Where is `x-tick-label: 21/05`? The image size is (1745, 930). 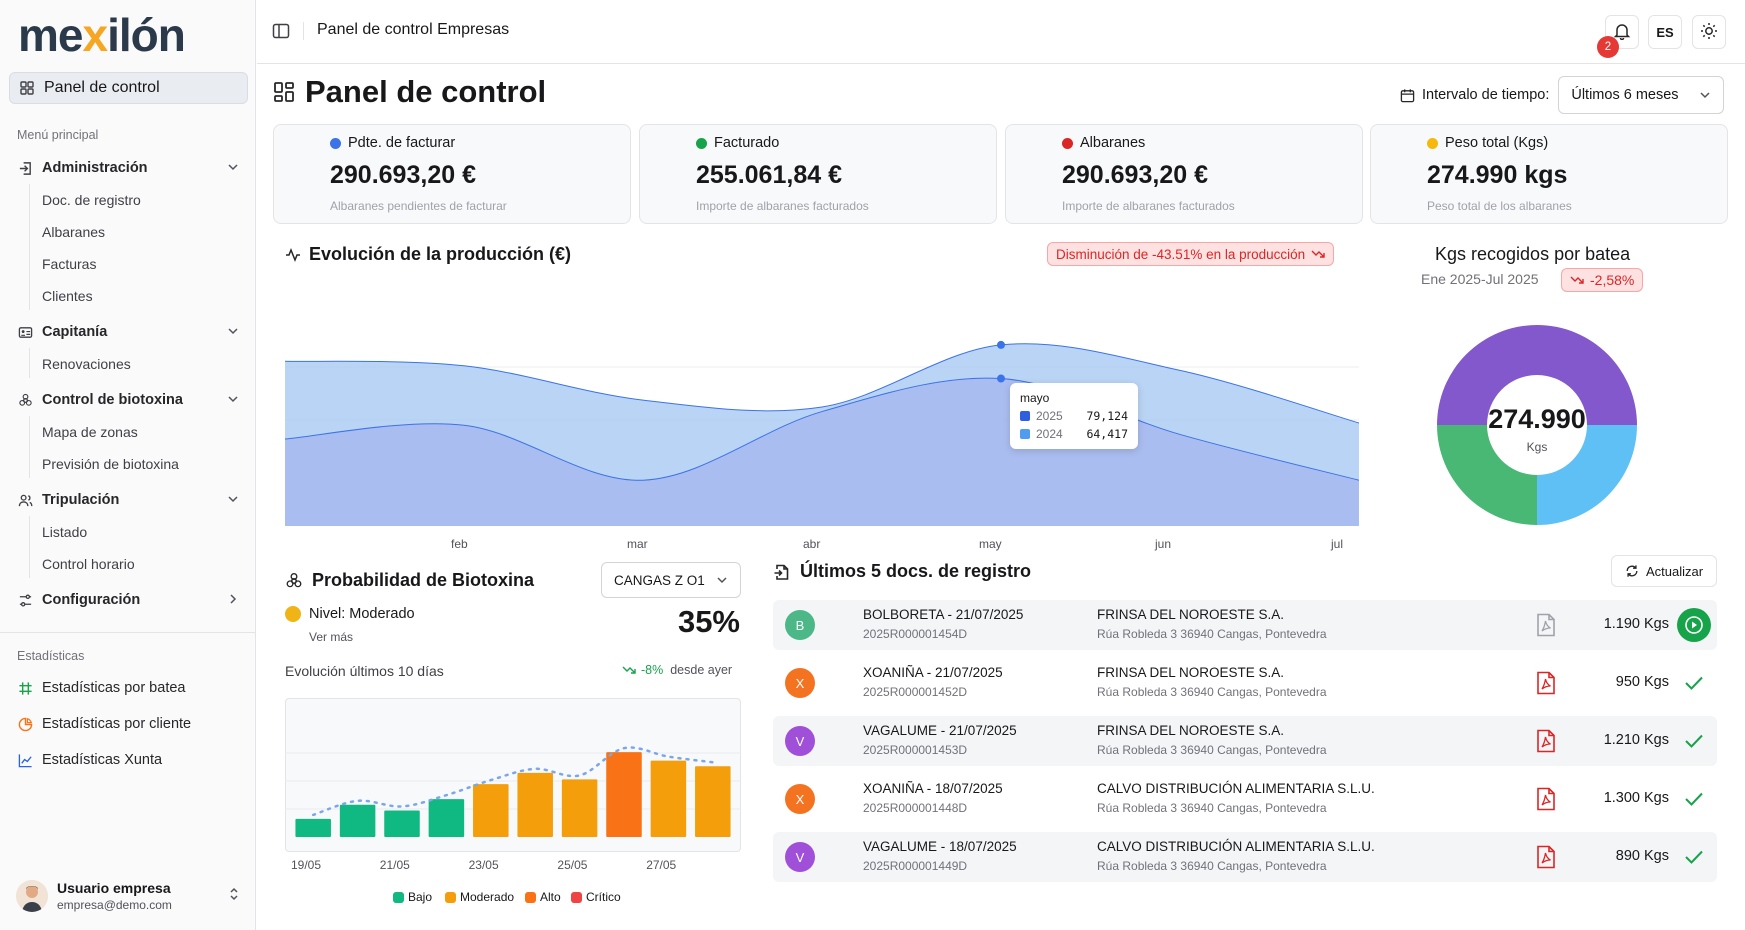
x-tick-label: 21/05 is located at coordinates (394, 865).